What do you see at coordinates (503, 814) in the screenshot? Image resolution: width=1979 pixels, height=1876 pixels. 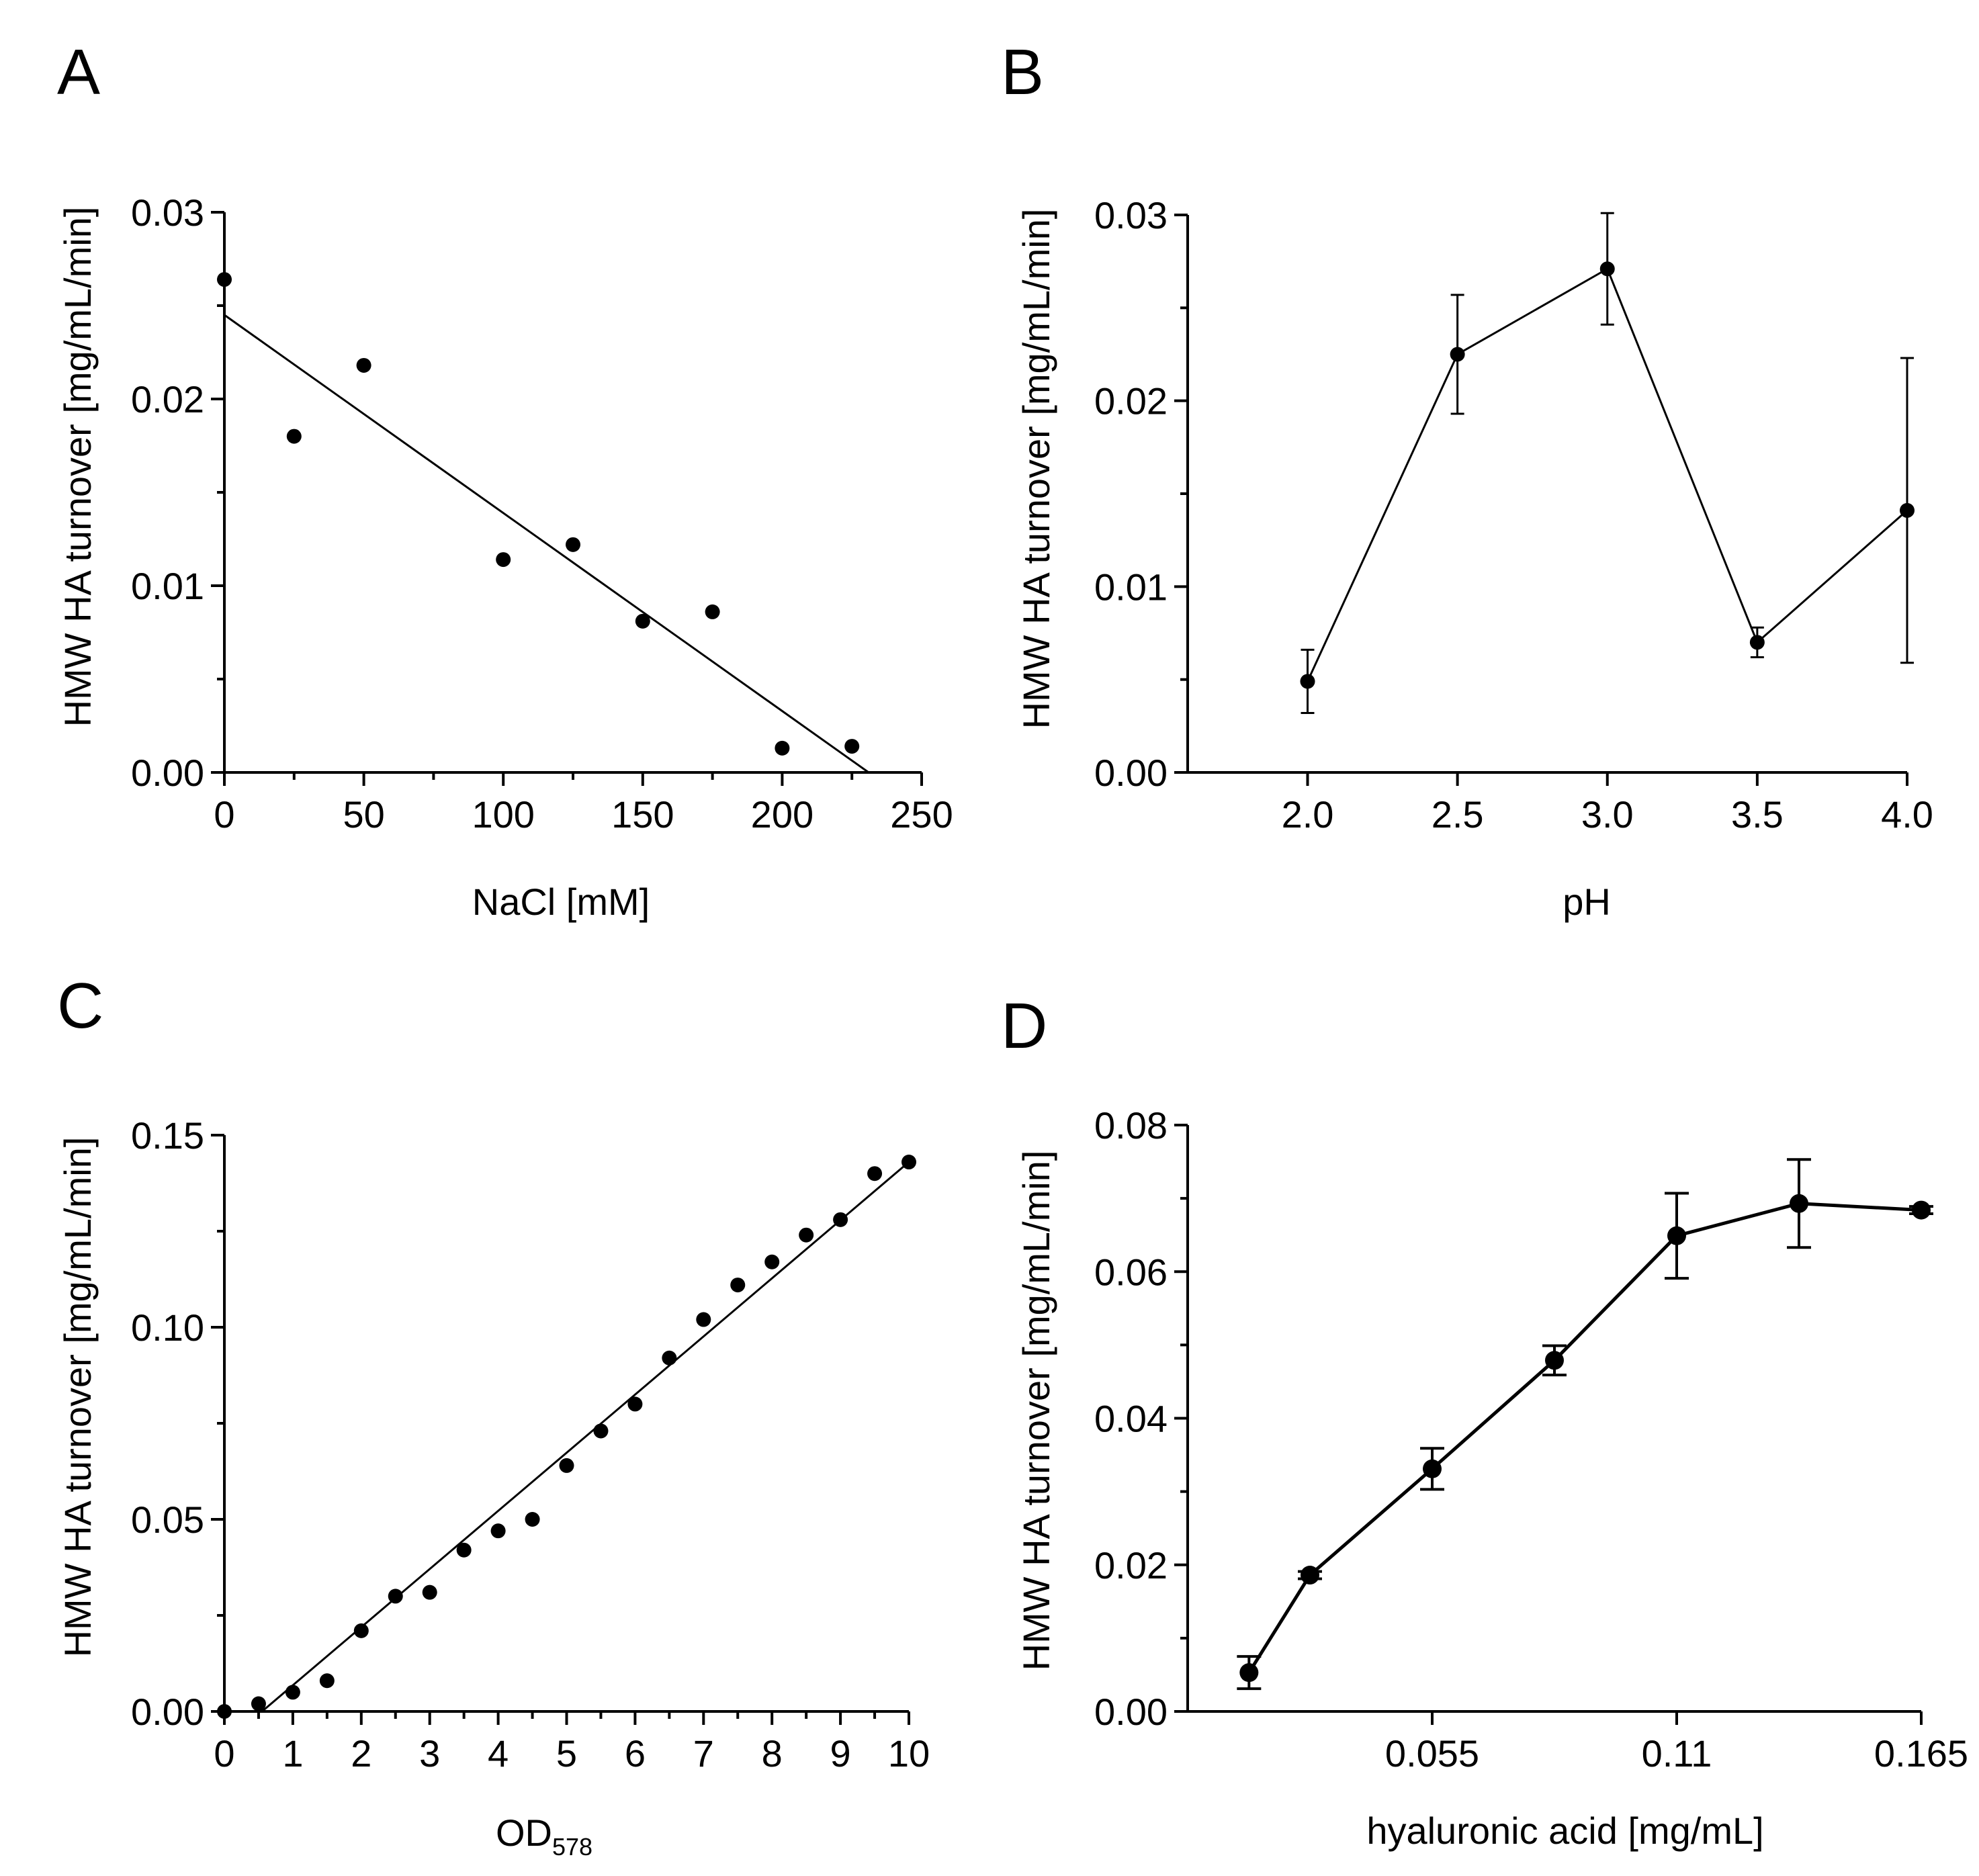 I see `panel-a-x-tick-label: 100` at bounding box center [503, 814].